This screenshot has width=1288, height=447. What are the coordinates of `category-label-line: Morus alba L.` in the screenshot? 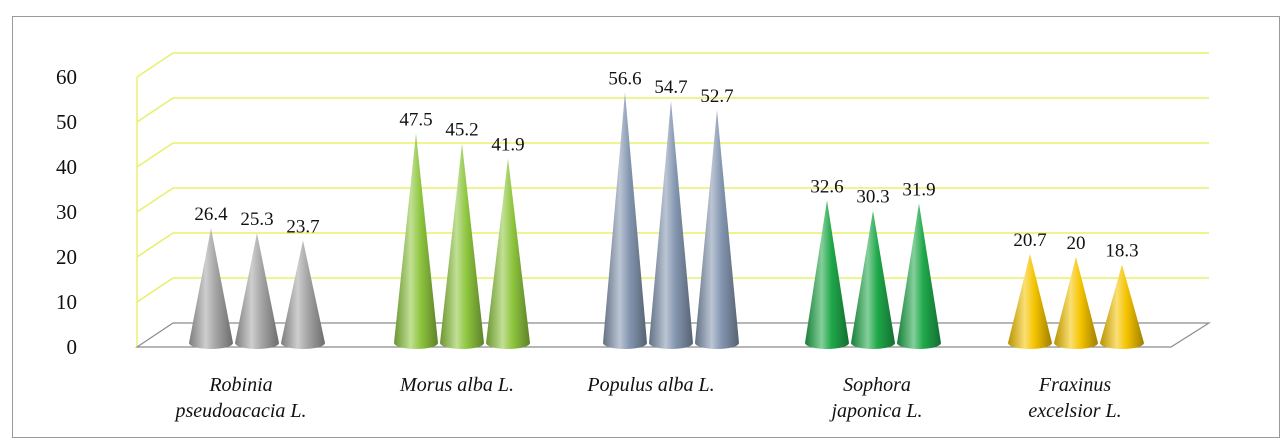 It's located at (457, 385).